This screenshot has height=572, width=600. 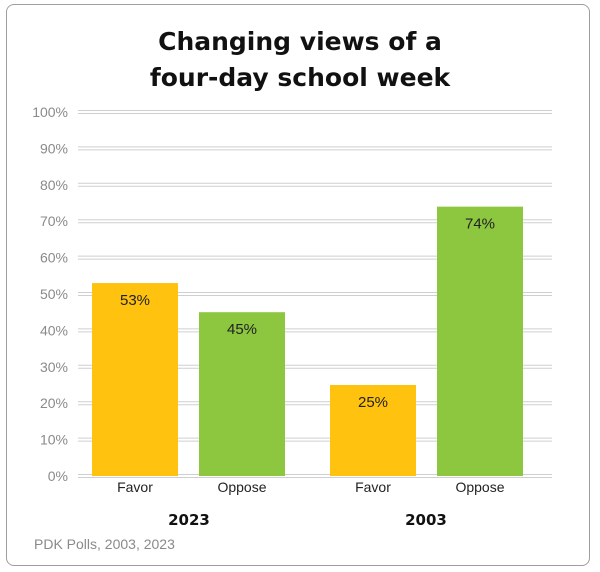 What do you see at coordinates (480, 224) in the screenshot?
I see `data-label: 74%` at bounding box center [480, 224].